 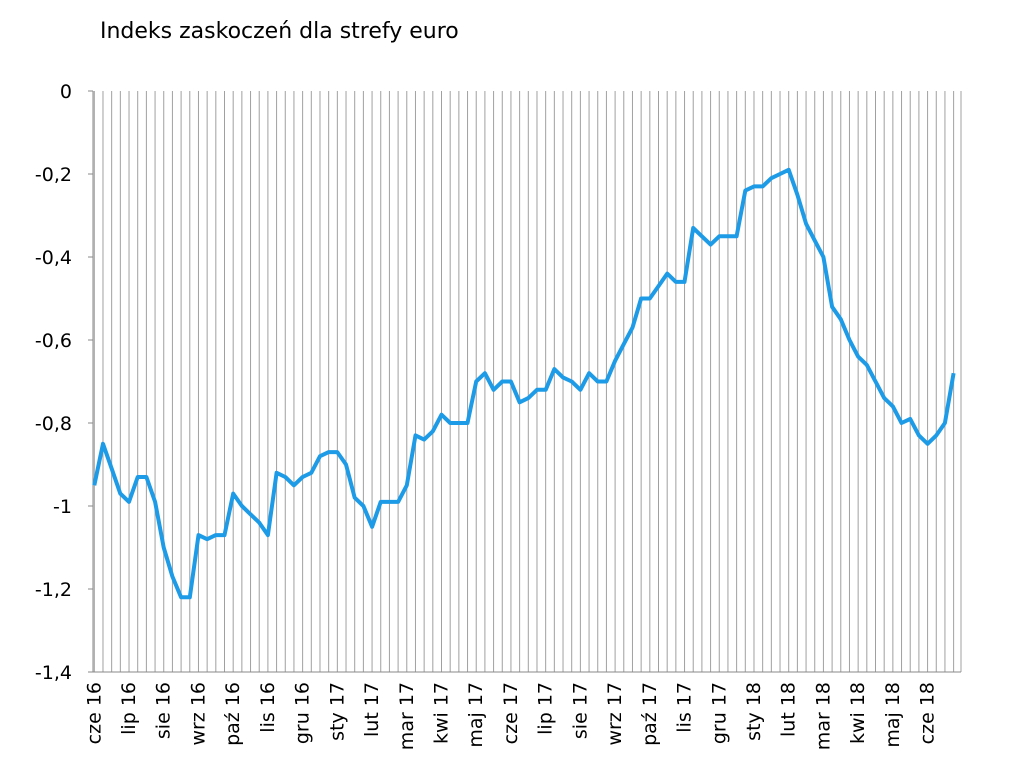 What do you see at coordinates (615, 714) in the screenshot?
I see `x-tick-label: wrz 17` at bounding box center [615, 714].